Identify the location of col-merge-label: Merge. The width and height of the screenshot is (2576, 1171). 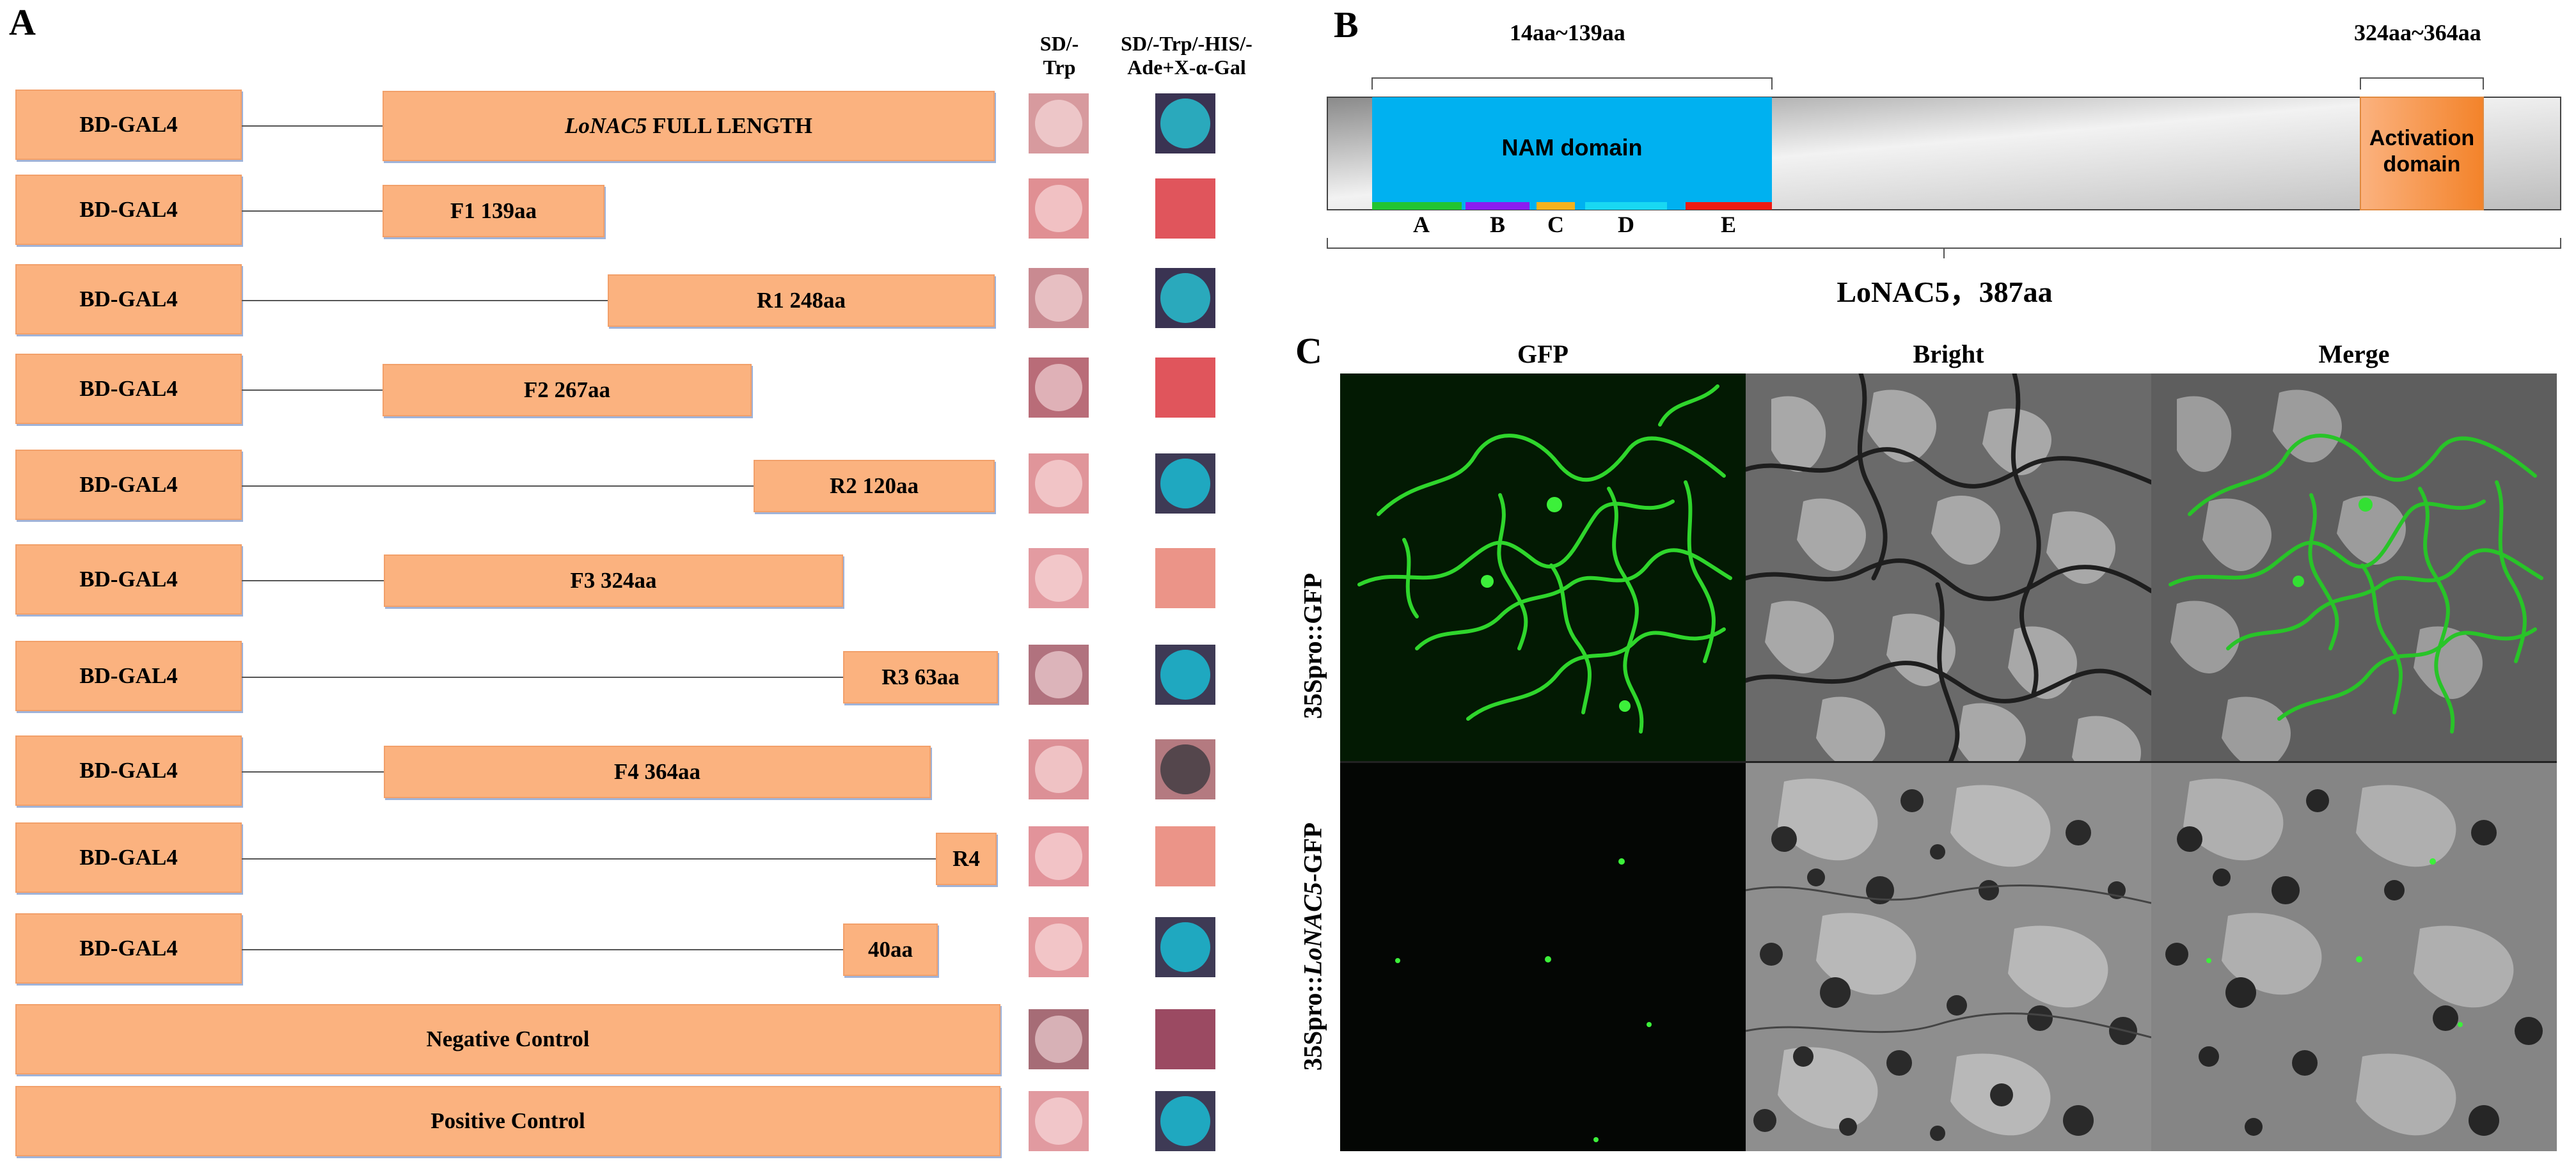
(2354, 354).